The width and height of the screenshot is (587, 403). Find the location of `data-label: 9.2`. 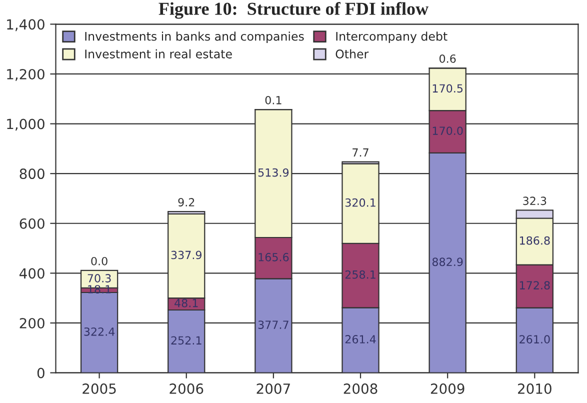

data-label: 9.2 is located at coordinates (186, 202).